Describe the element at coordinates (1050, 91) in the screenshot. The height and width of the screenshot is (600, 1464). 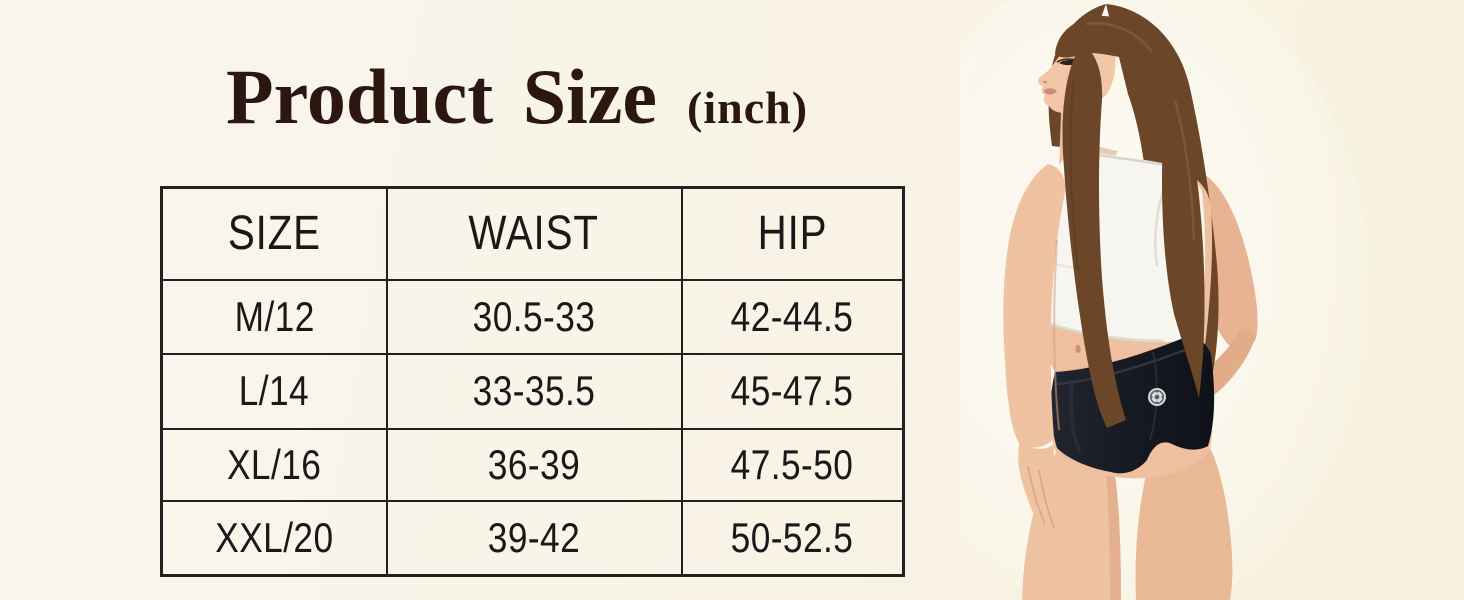
I see `lips` at that location.